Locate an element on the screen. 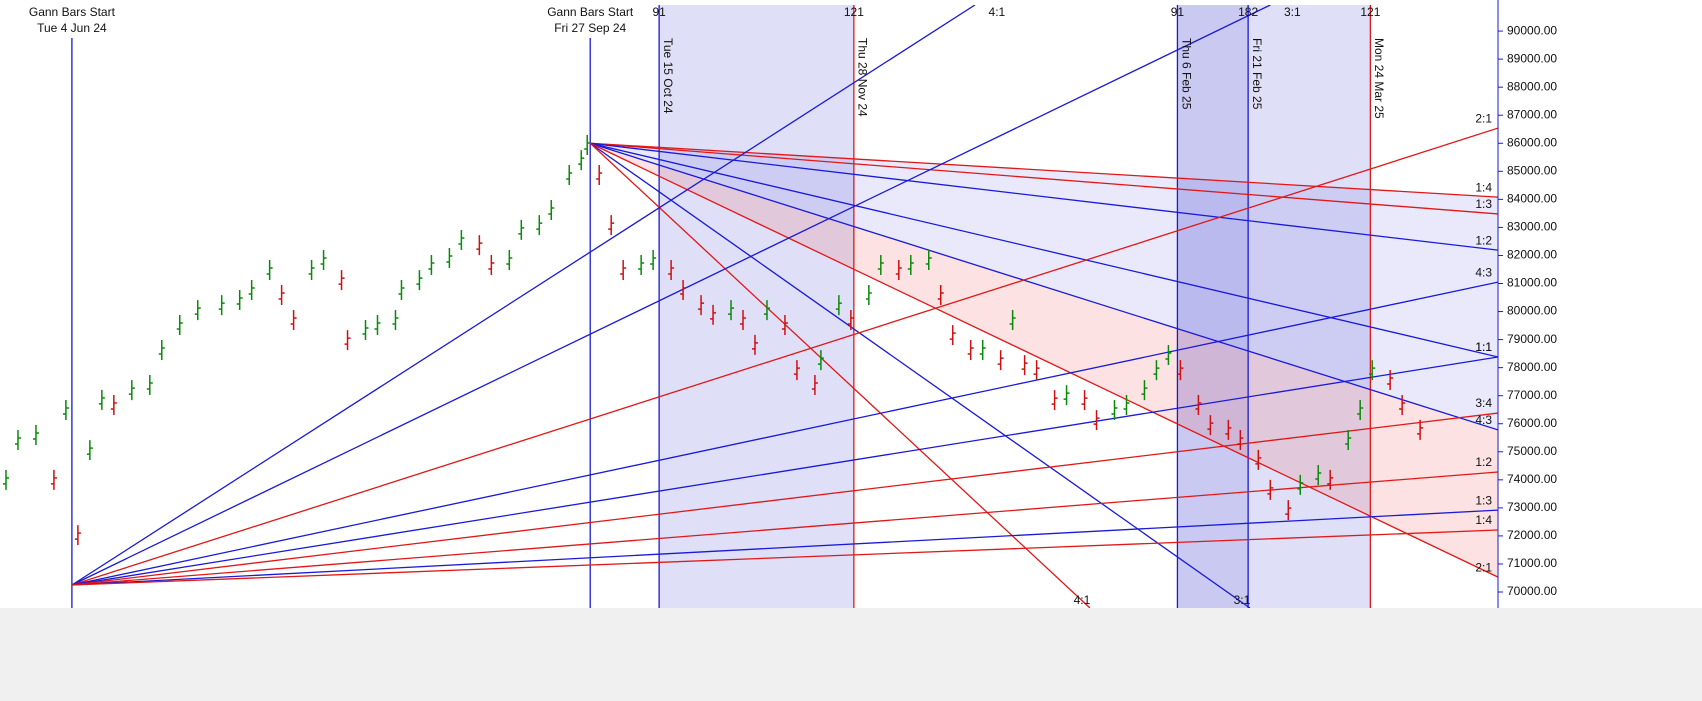  y-tick-label: 75000.00 is located at coordinates (1532, 451).